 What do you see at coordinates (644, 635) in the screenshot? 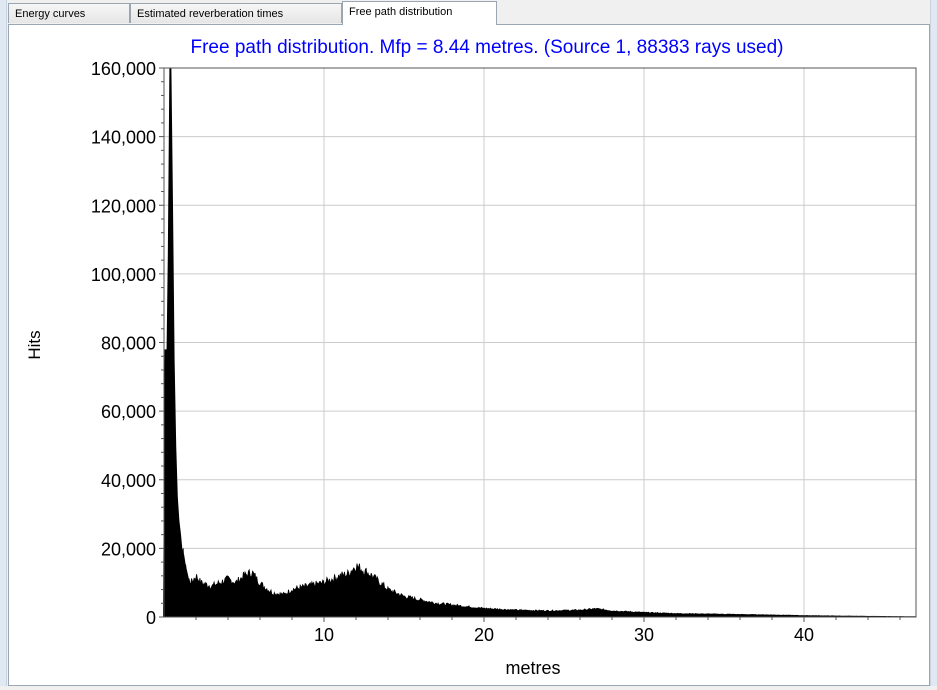
I see `x-tick-label: 30` at bounding box center [644, 635].